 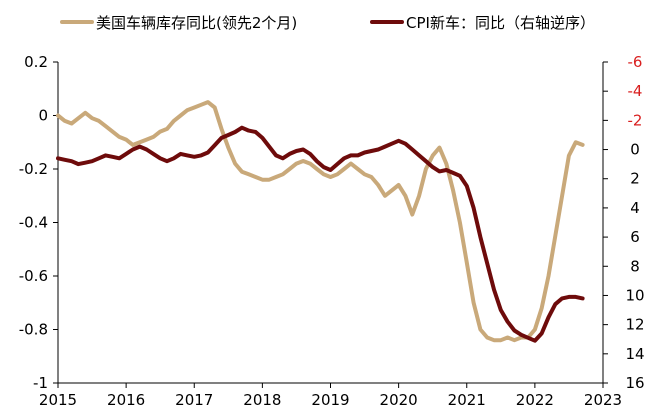 I want to click on left-y-tick-label: -0.2, so click(x=33, y=169).